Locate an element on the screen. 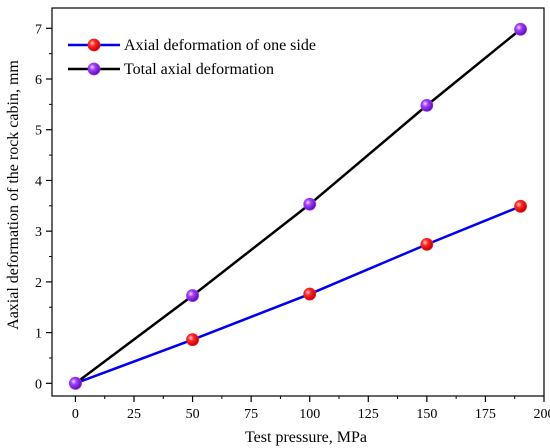  y-tick-label: 6 is located at coordinates (38, 80).